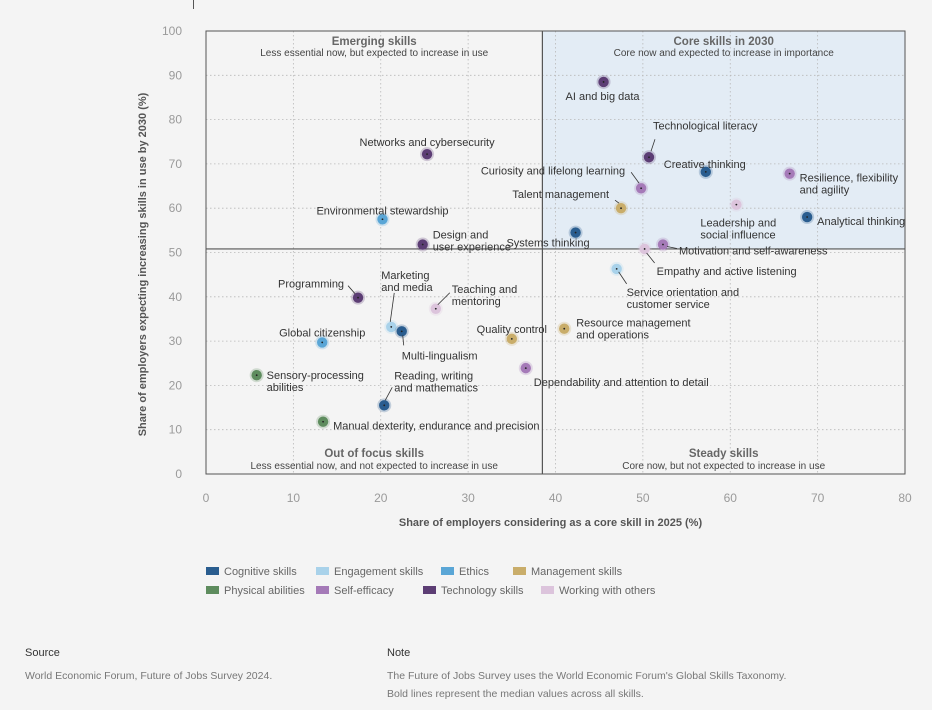 Image resolution: width=932 pixels, height=710 pixels. I want to click on point-label: Sensory-processing, so click(315, 376).